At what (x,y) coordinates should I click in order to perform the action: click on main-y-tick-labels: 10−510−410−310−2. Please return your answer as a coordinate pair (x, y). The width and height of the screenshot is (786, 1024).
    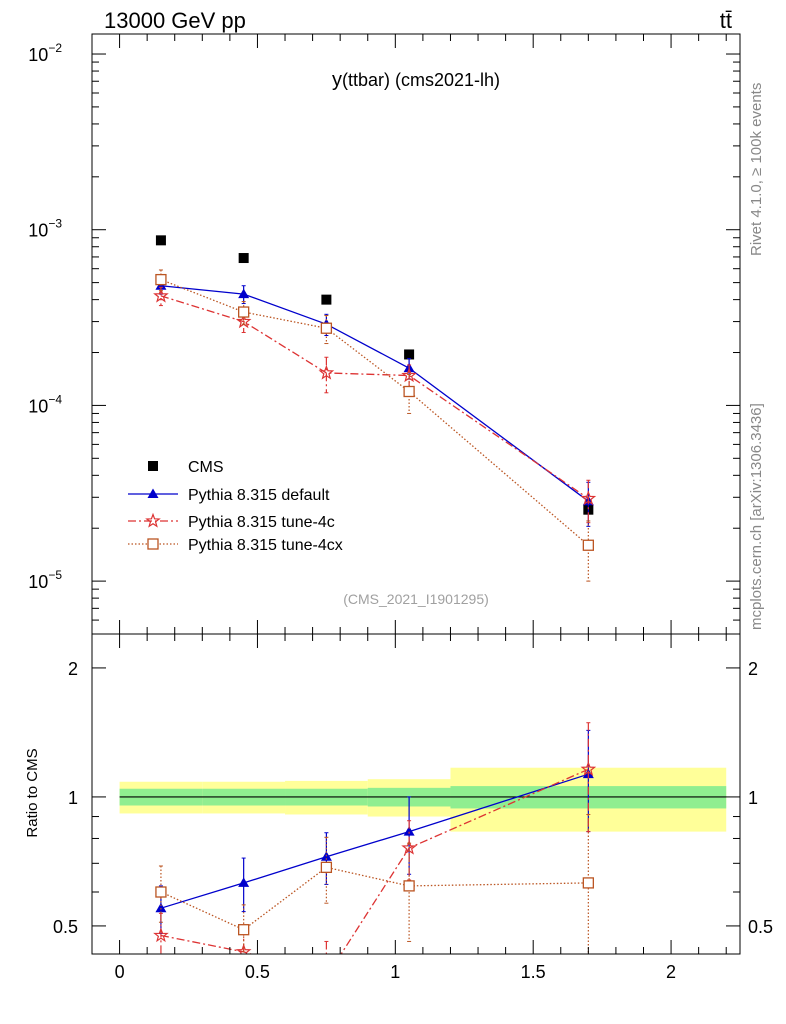
    Looking at the image, I should click on (45, 316).